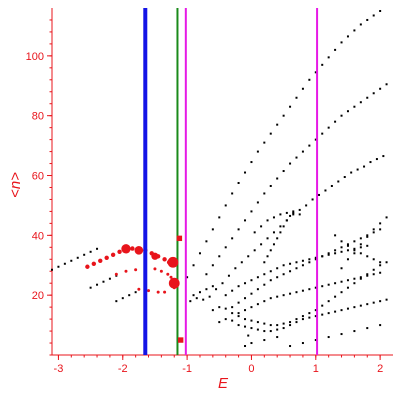 The image size is (400, 400). I want to click on y-tick-label: 40, so click(38, 236).